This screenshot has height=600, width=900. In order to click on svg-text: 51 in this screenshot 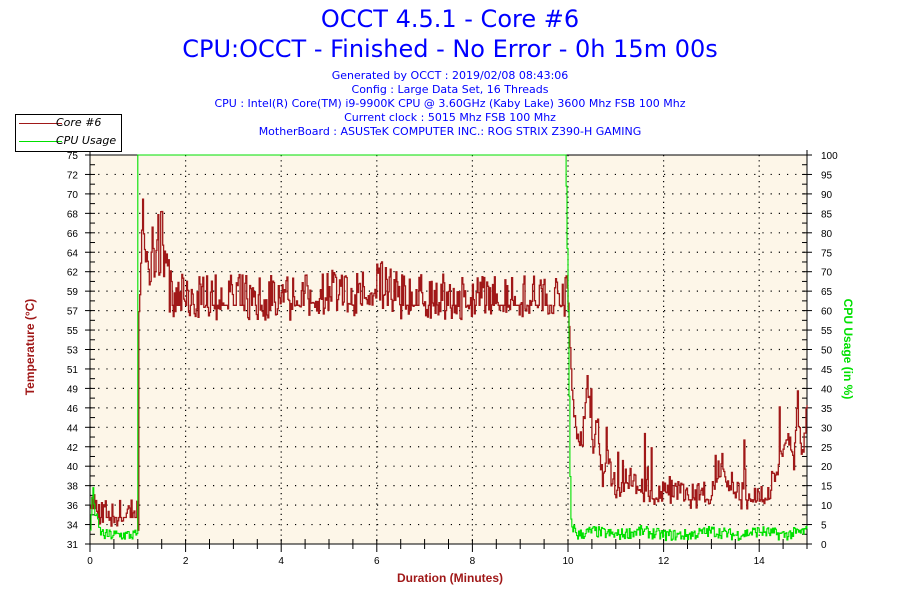, I will do `click(73, 370)`.